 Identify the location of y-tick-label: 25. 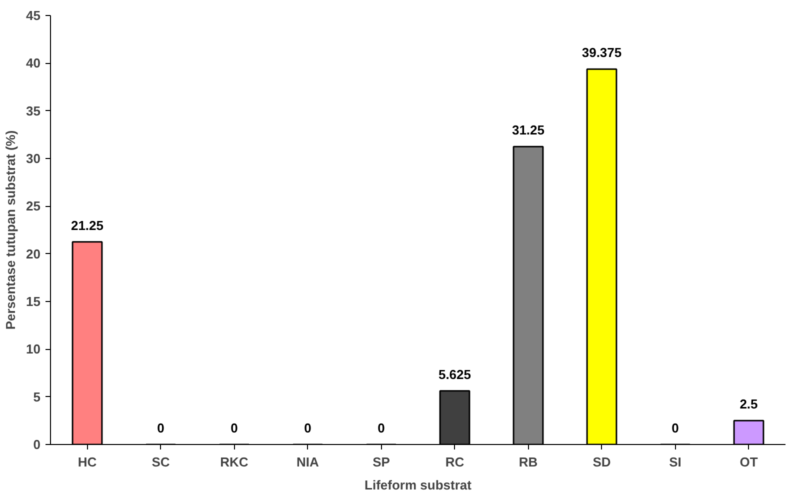
(33, 206).